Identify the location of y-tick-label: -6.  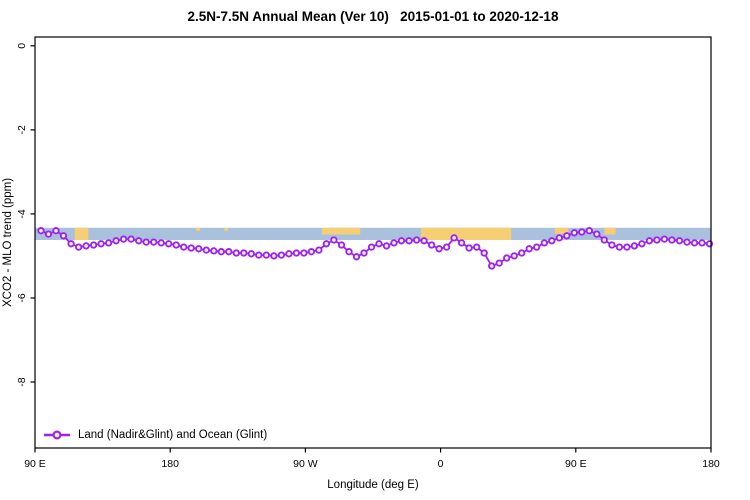
(22, 297).